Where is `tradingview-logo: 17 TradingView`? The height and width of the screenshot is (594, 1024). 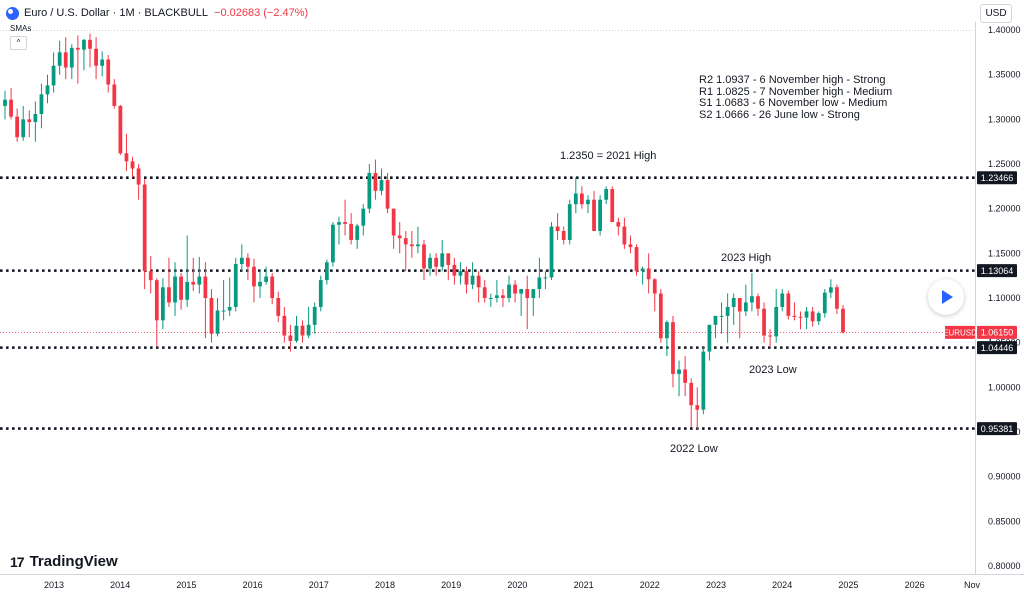
tradingview-logo: 17 TradingView is located at coordinates (64, 561).